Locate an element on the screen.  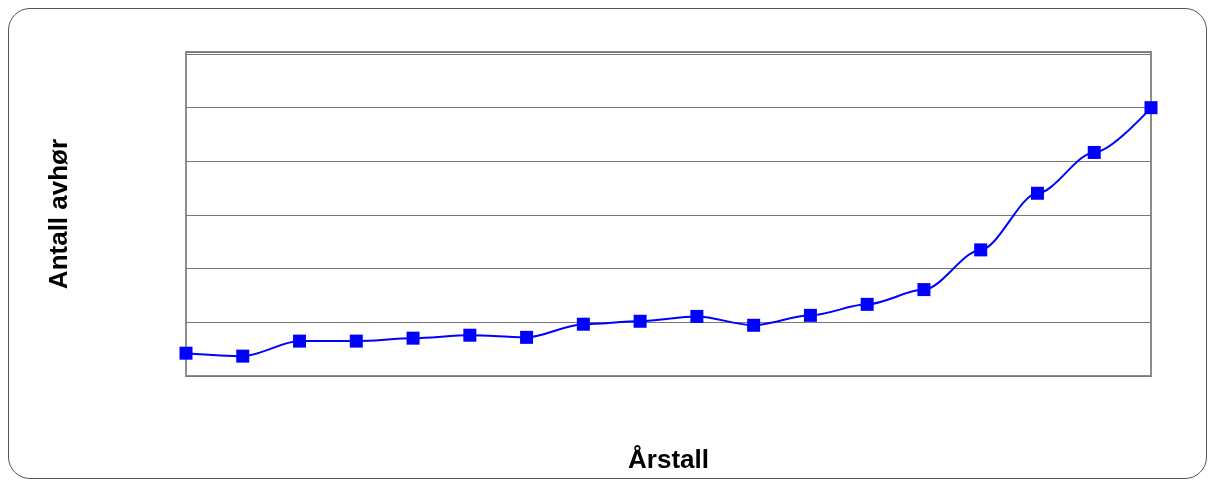
x-axis-title: Årstall is located at coordinates (668, 459).